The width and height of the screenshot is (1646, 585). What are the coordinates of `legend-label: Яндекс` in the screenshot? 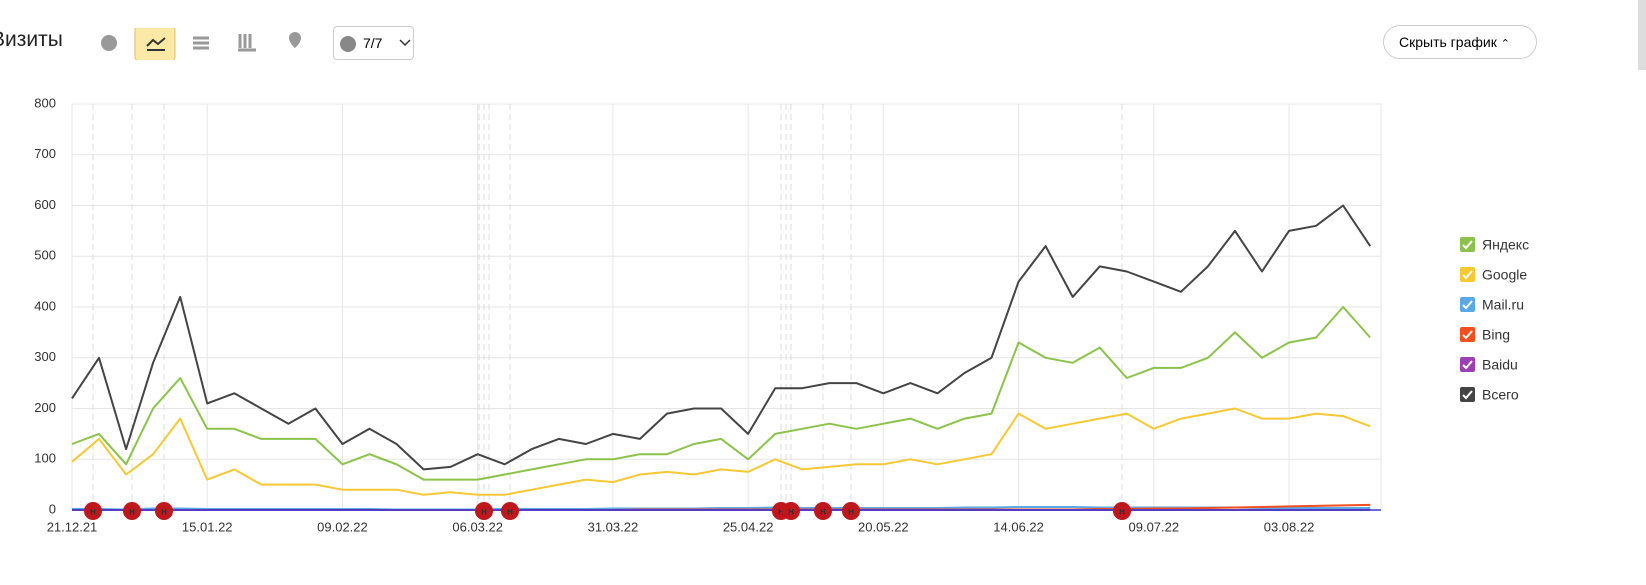 It's located at (1505, 245).